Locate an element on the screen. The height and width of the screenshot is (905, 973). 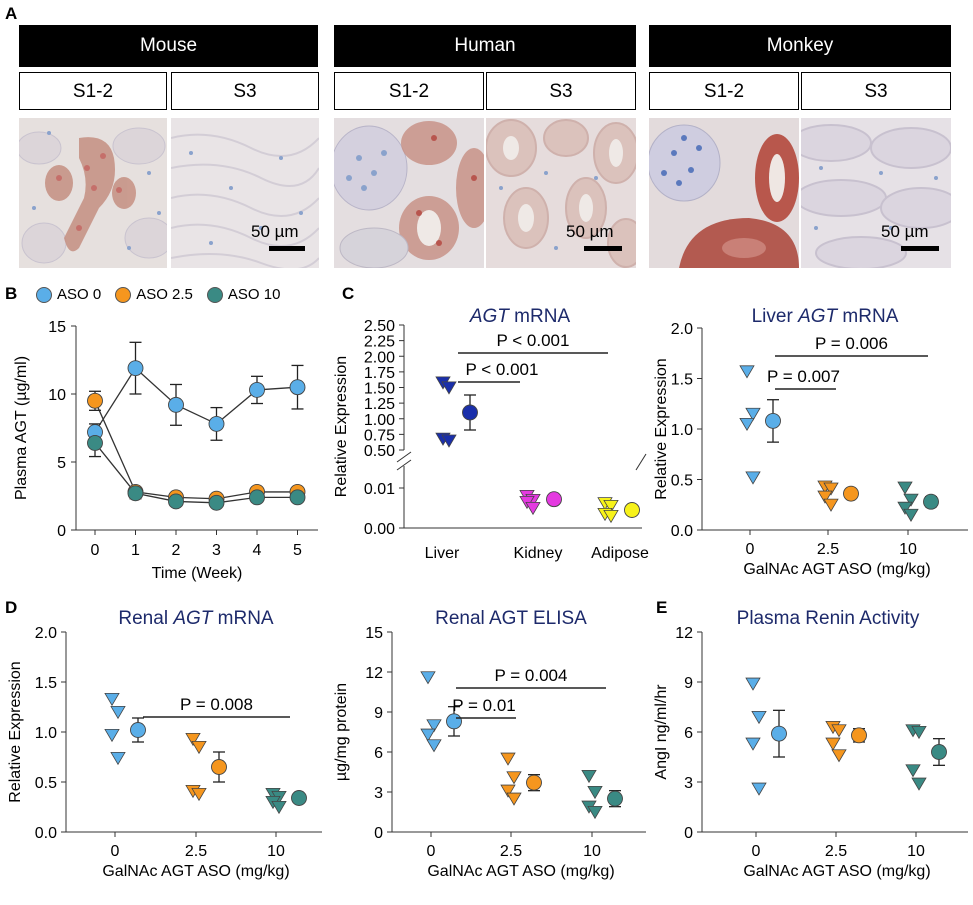
tissue-human-s12 is located at coordinates (409, 193).